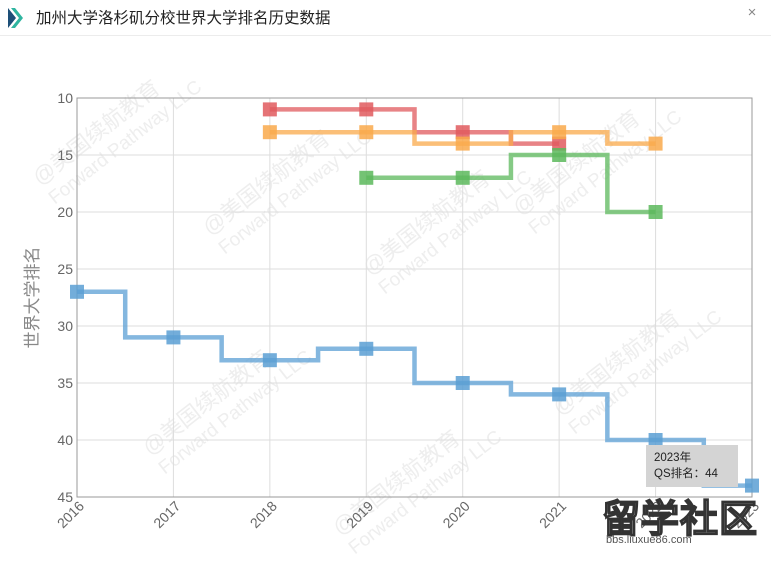 The height and width of the screenshot is (561, 771). I want to click on brand-name: 留学社区, so click(680, 519).